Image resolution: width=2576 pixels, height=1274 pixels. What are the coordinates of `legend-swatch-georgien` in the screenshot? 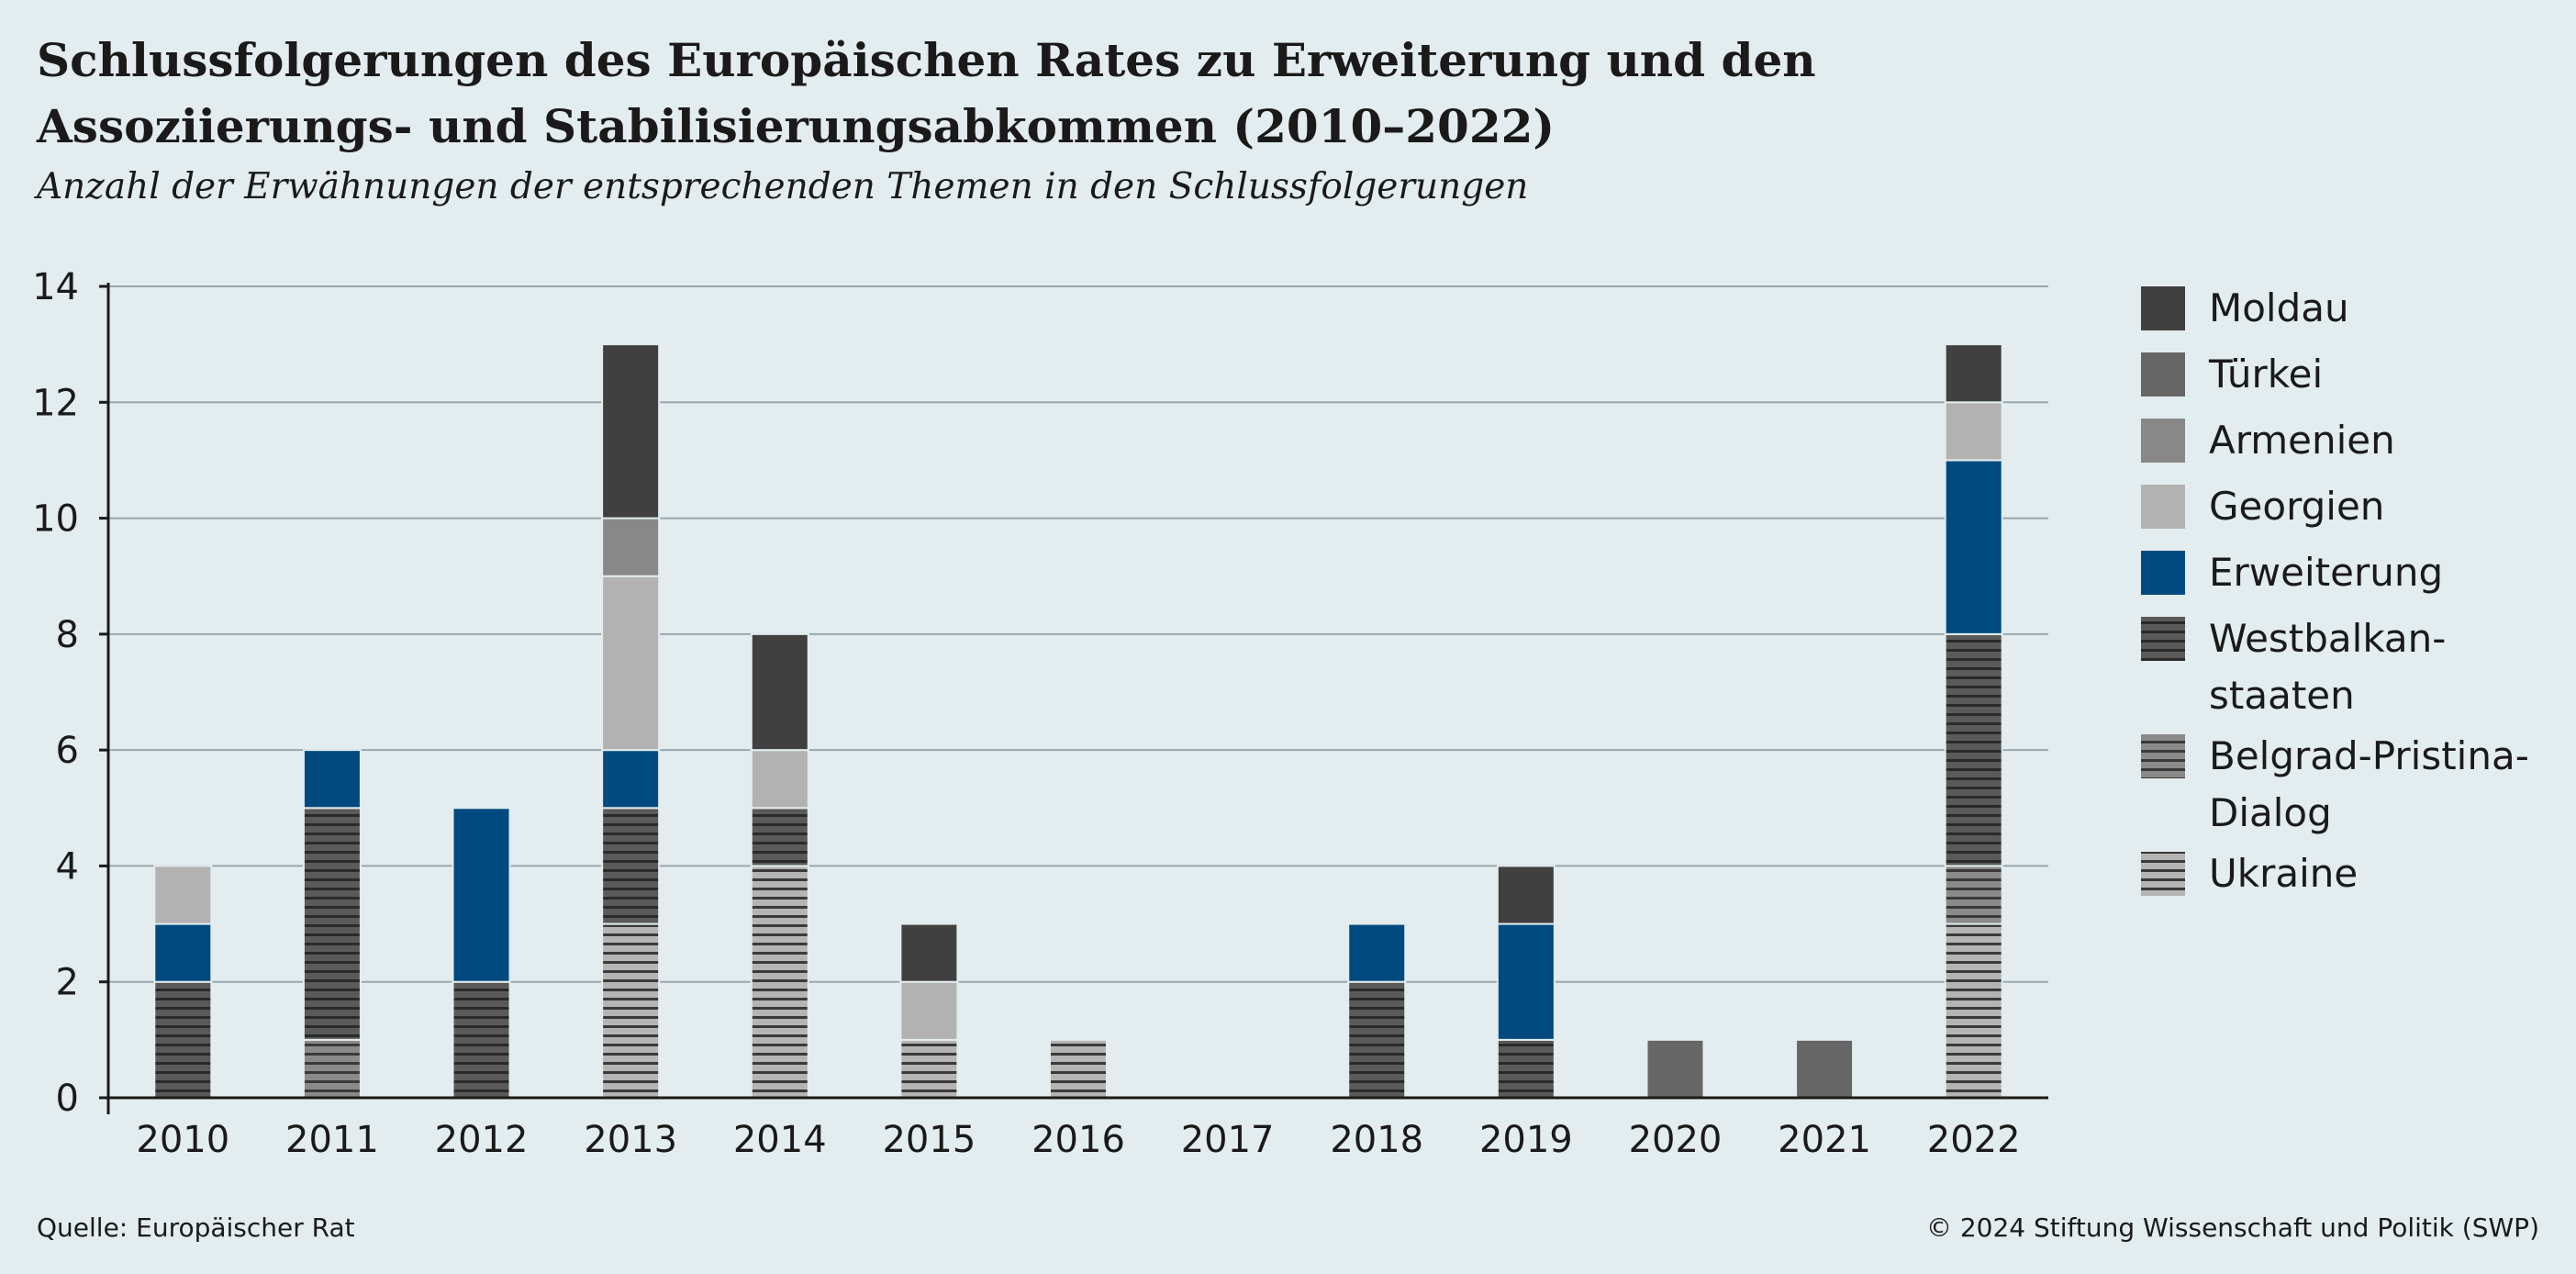 It's located at (2163, 507).